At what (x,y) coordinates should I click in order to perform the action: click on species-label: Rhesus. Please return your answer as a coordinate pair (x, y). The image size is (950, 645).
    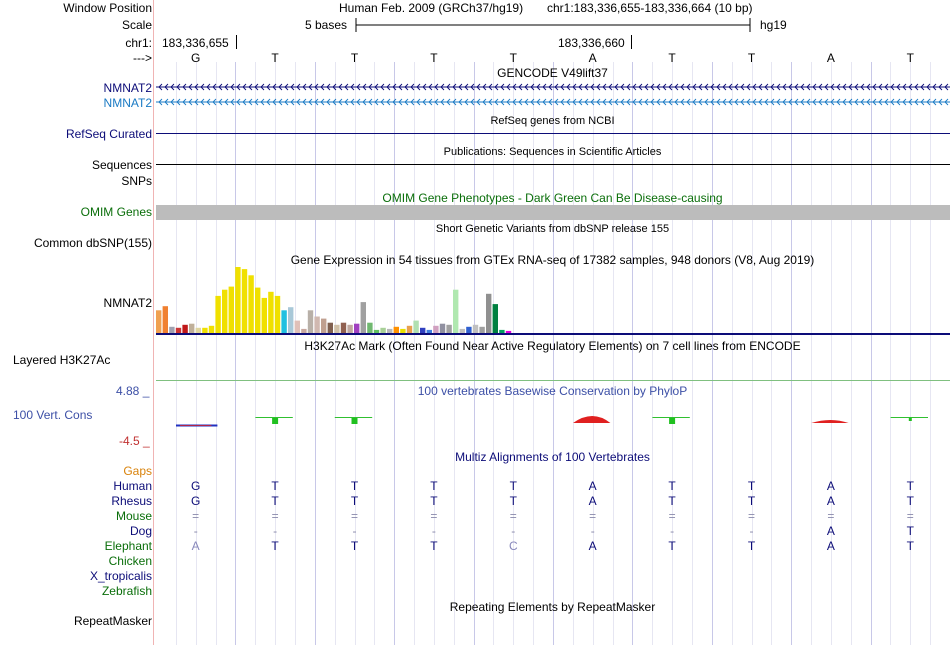
    Looking at the image, I should click on (131, 501).